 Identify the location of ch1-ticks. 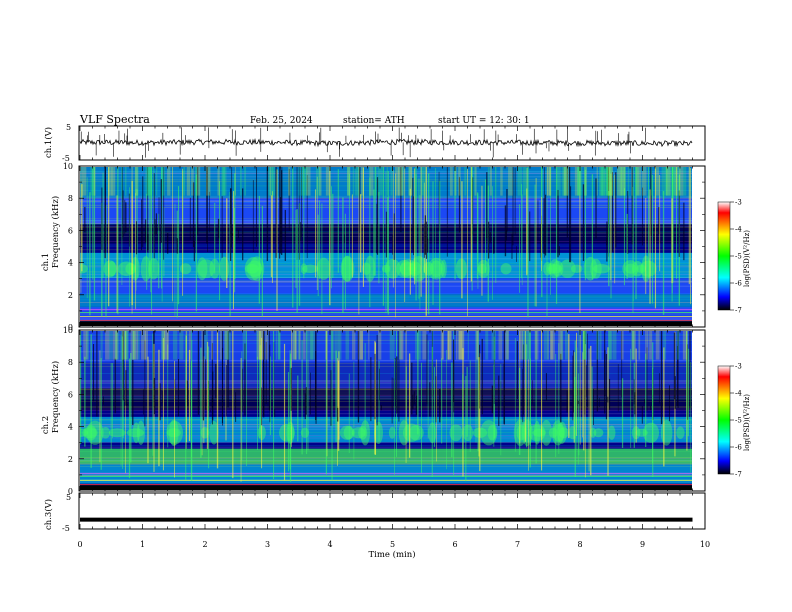
(392, 143).